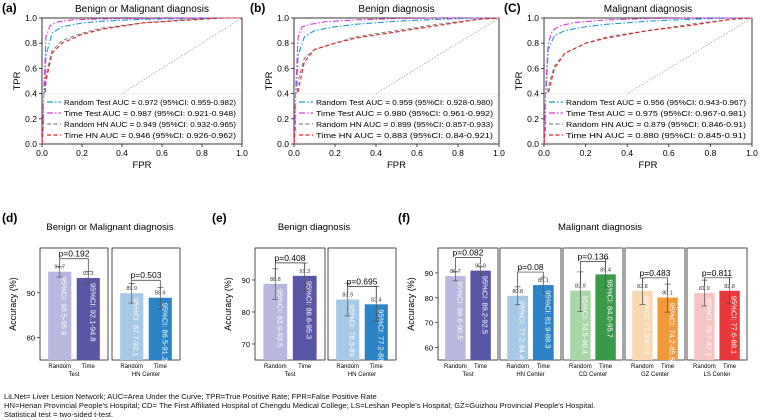 The height and width of the screenshot is (420, 760). What do you see at coordinates (150, 135) in the screenshot?
I see `roc-legend-entry: Time HN AUC = 0.946 (95%CI: 0.926-0.962)` at bounding box center [150, 135].